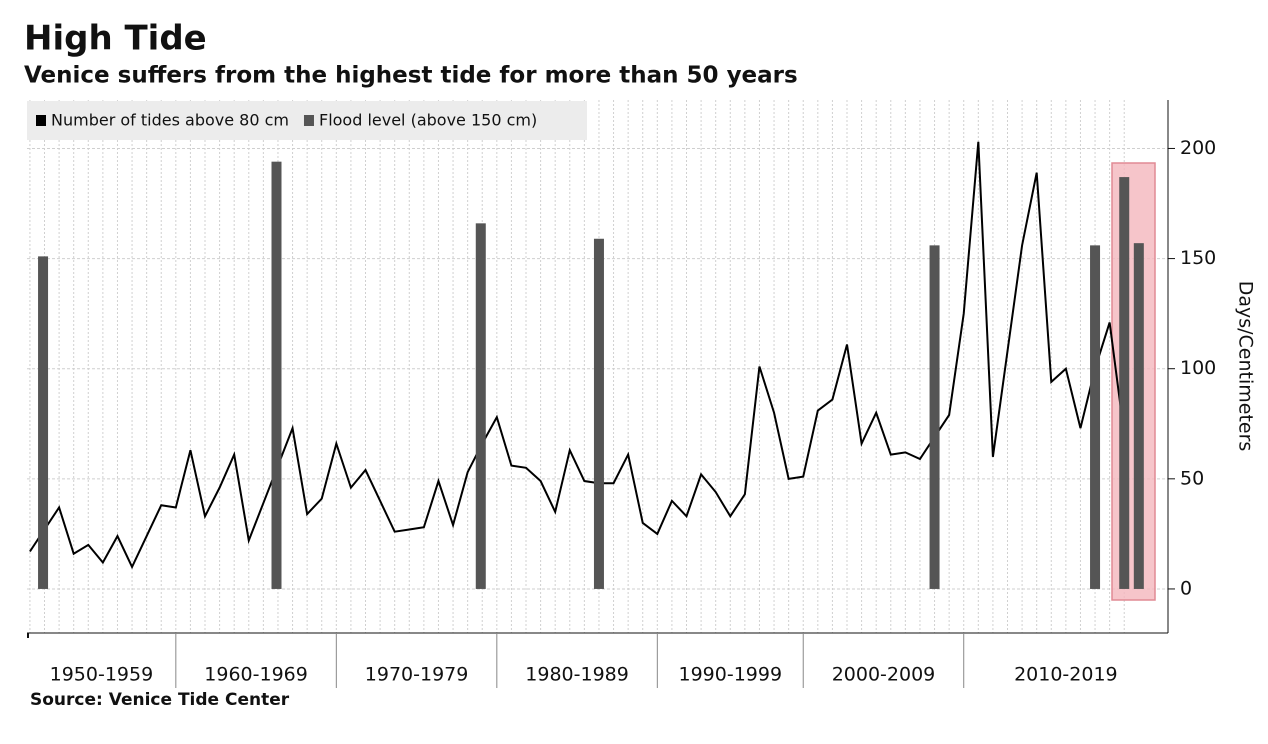 The image size is (1268, 744). What do you see at coordinates (577, 675) in the screenshot?
I see `x-group-label: 1980-1989` at bounding box center [577, 675].